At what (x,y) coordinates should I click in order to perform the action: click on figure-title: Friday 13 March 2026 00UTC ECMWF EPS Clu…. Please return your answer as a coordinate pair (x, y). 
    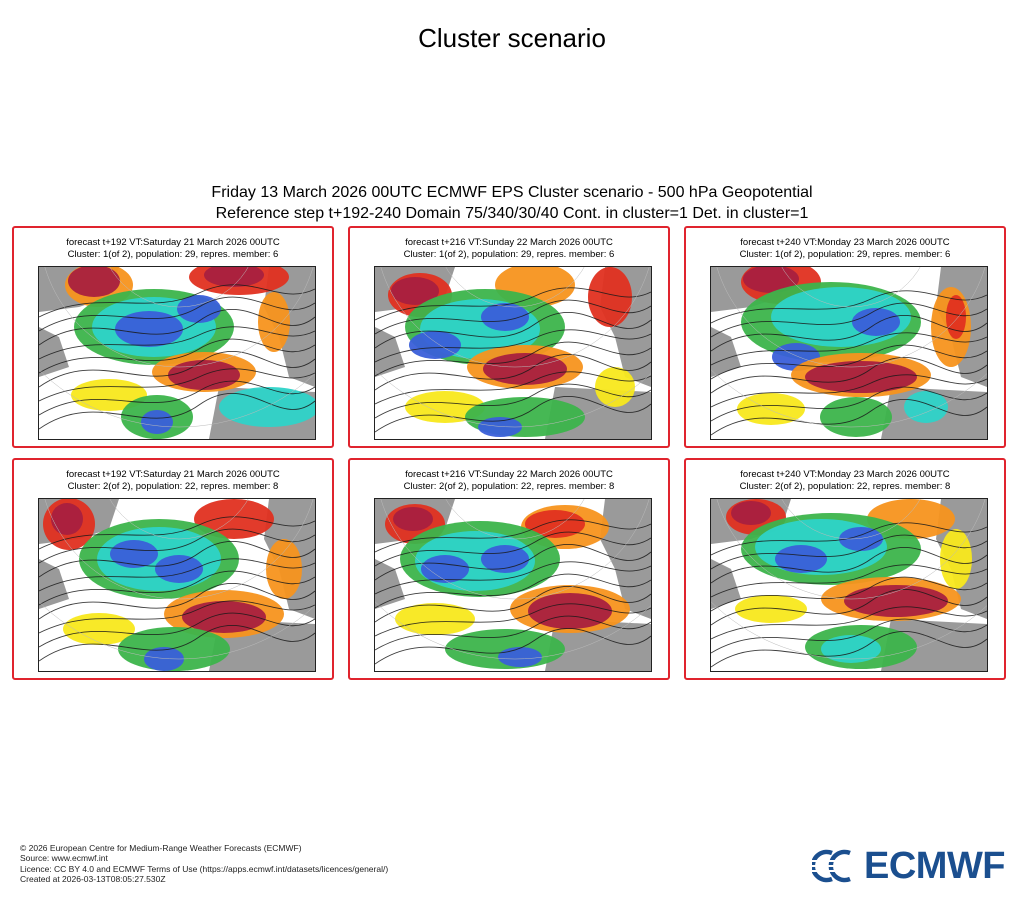
    Looking at the image, I should click on (512, 203).